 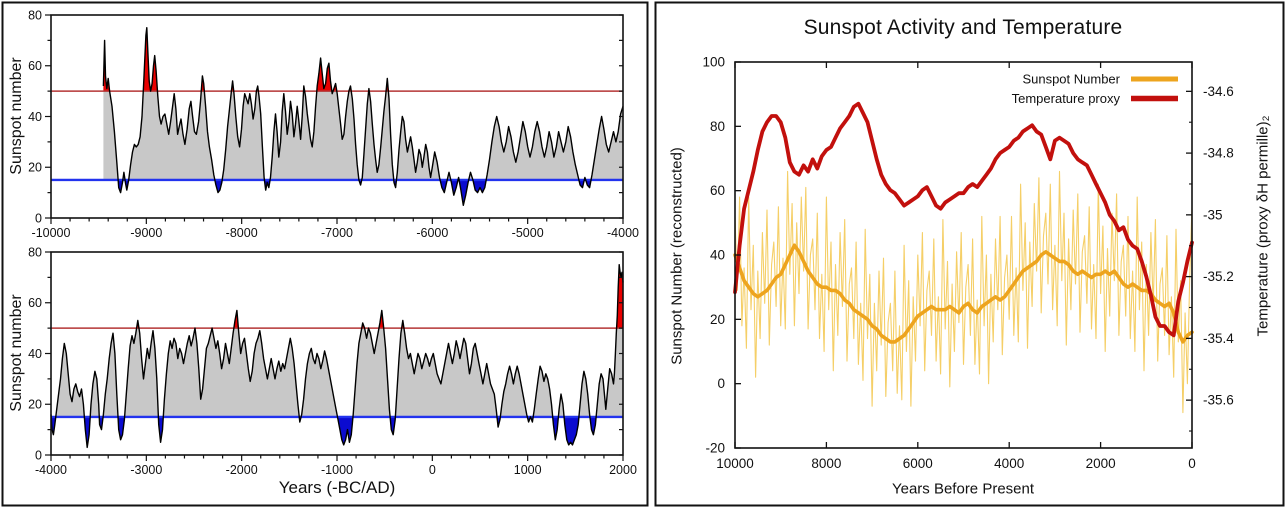 I want to click on x-tick-label: 6000, so click(x=918, y=463).